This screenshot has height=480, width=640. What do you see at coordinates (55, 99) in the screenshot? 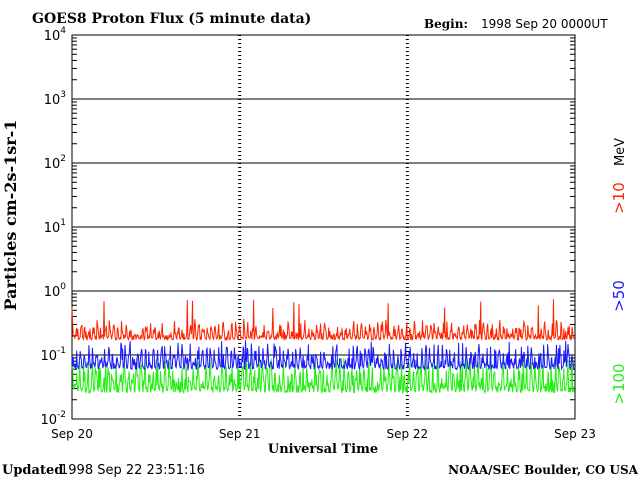
I see `y-tick-label: 10³` at bounding box center [55, 99].